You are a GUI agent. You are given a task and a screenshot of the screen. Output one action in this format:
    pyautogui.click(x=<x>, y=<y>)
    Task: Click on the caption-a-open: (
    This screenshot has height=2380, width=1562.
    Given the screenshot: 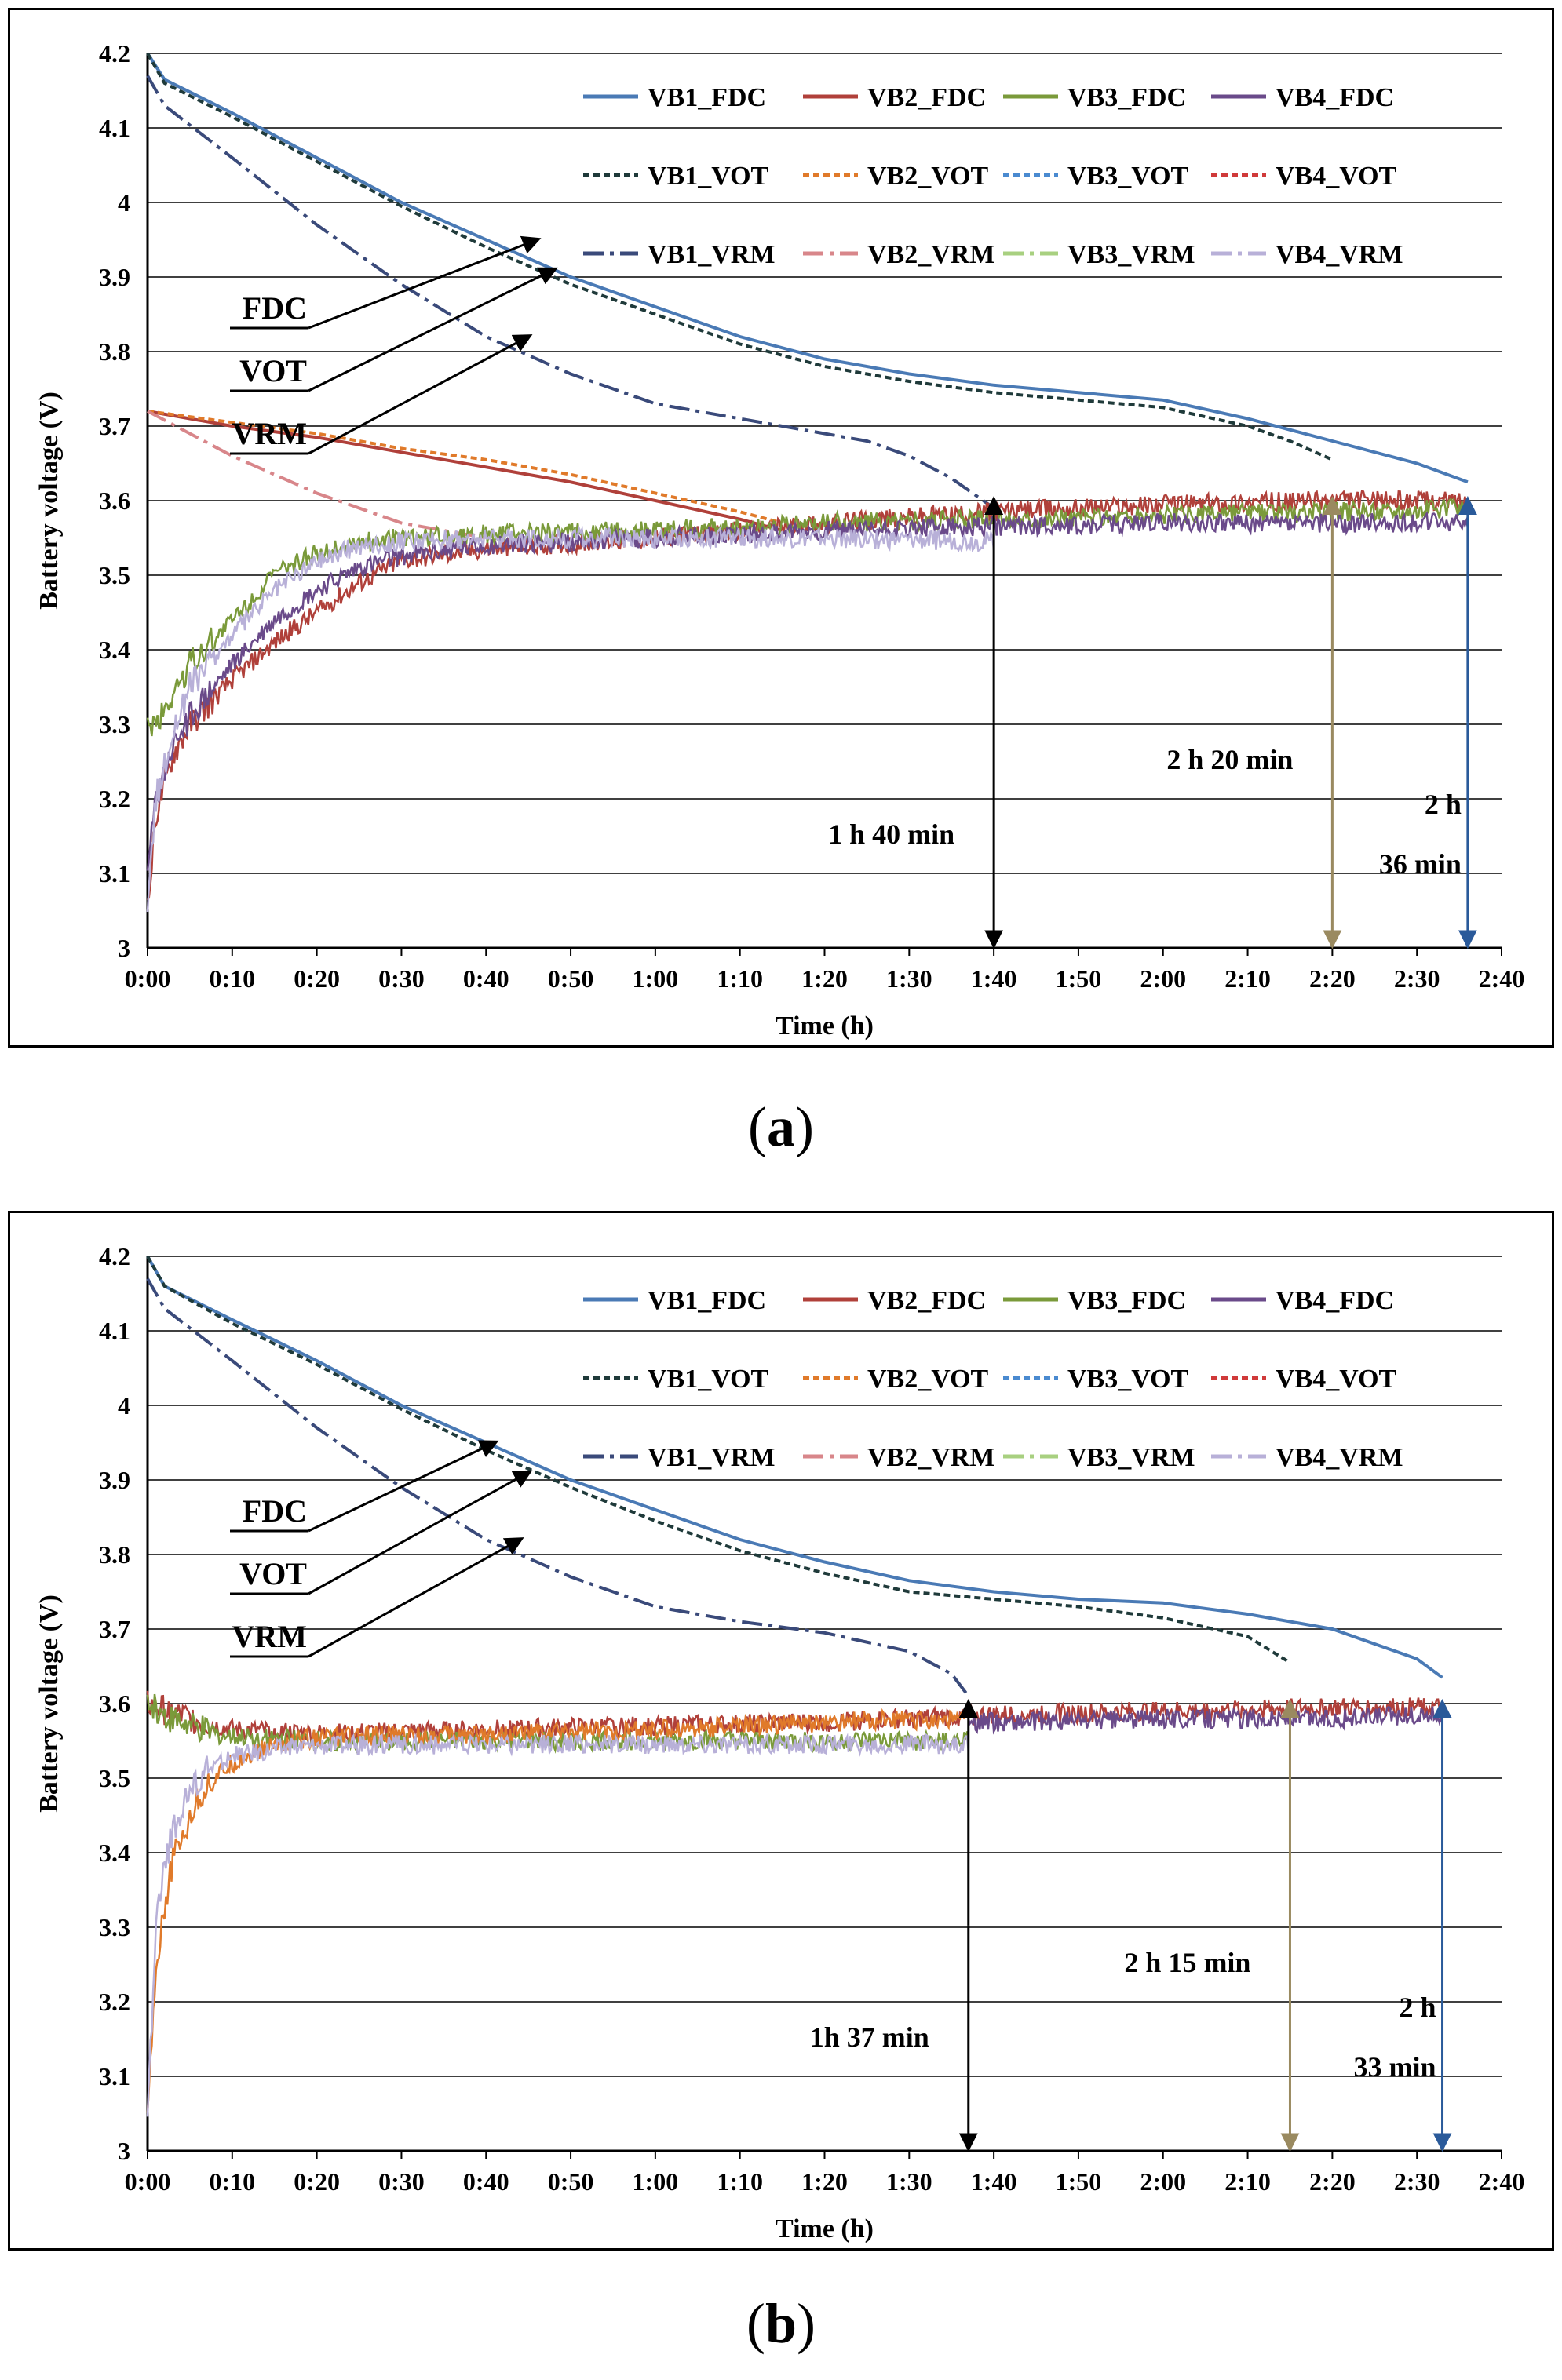 What is the action you would take?
    pyautogui.click(x=757, y=1126)
    